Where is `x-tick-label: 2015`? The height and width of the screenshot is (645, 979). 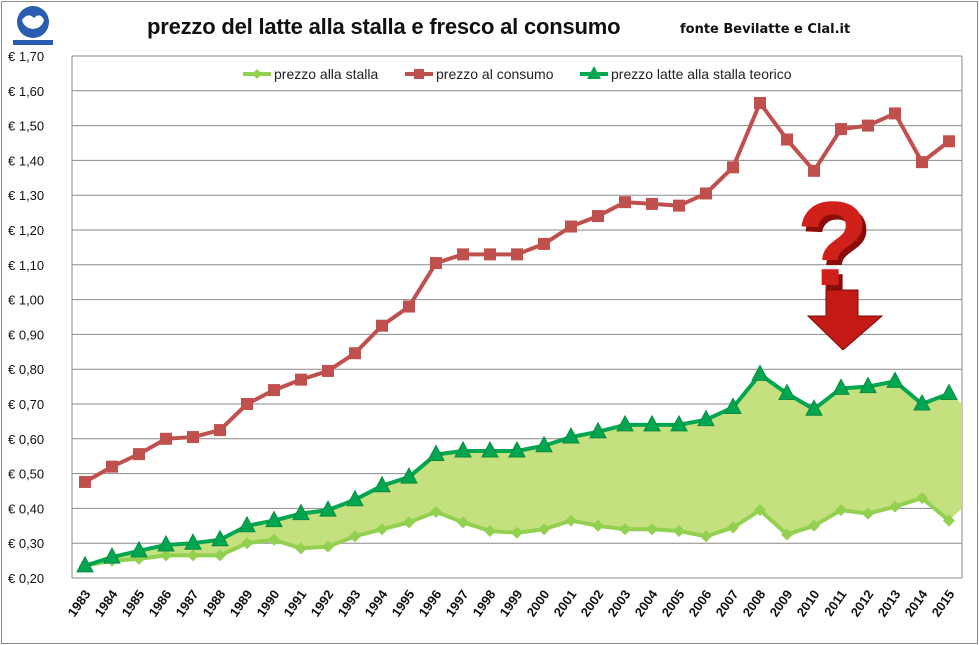
x-tick-label: 2015 is located at coordinates (943, 603).